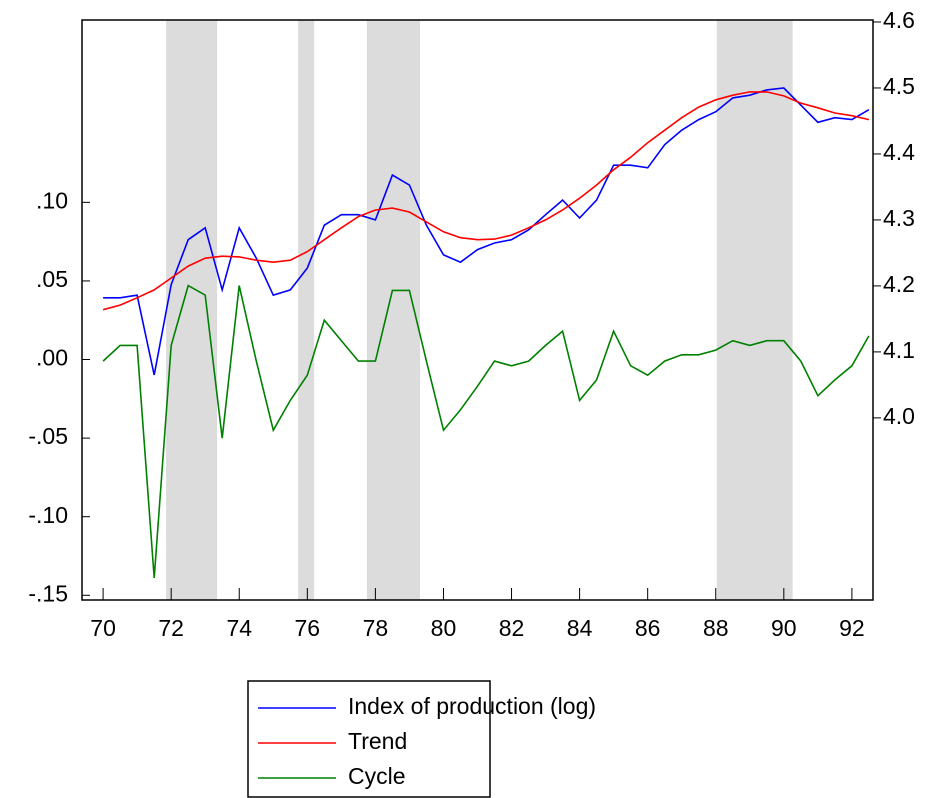 The width and height of the screenshot is (943, 798). Describe the element at coordinates (899, 20) in the screenshot. I see `y2-tick-label: 4.6` at that location.